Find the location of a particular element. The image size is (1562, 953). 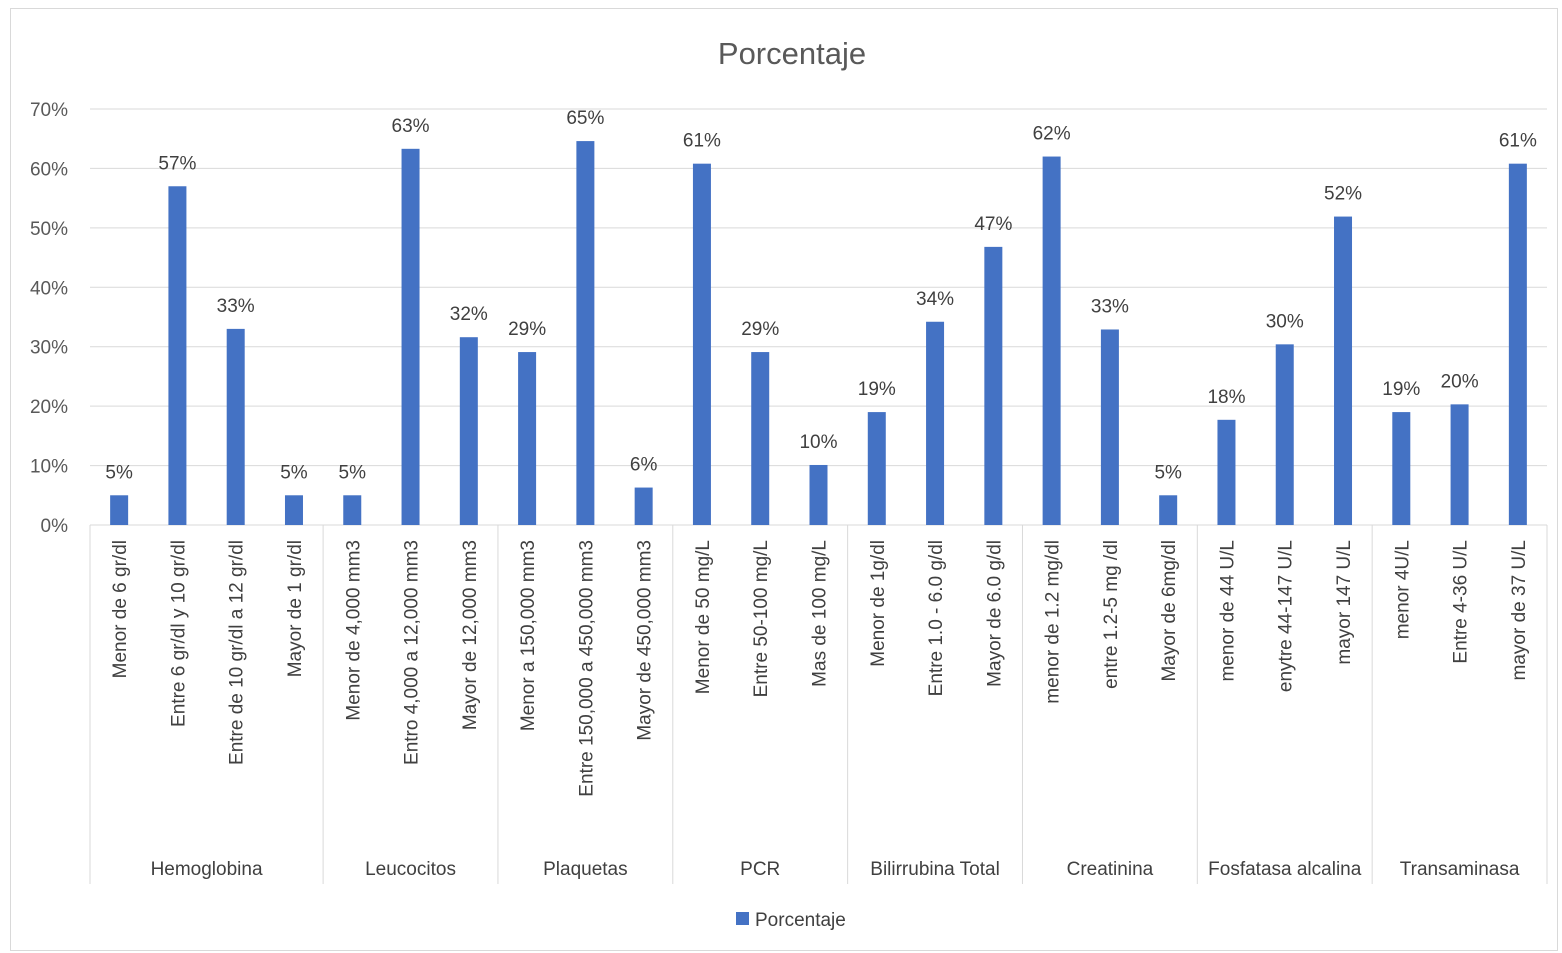

data-label: 20% is located at coordinates (1460, 381).